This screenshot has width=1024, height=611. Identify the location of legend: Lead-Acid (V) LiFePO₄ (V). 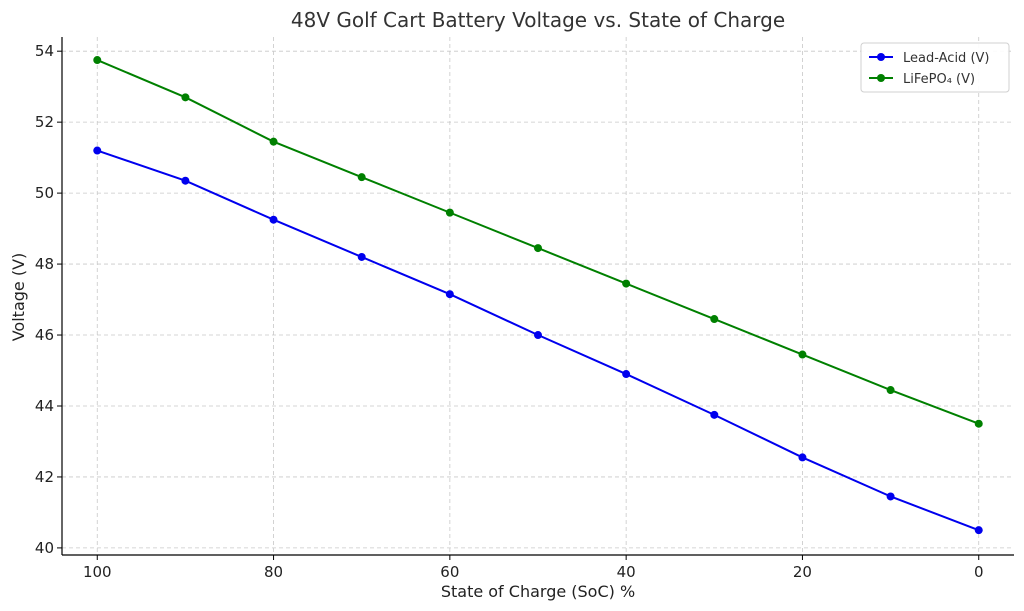
(935, 67).